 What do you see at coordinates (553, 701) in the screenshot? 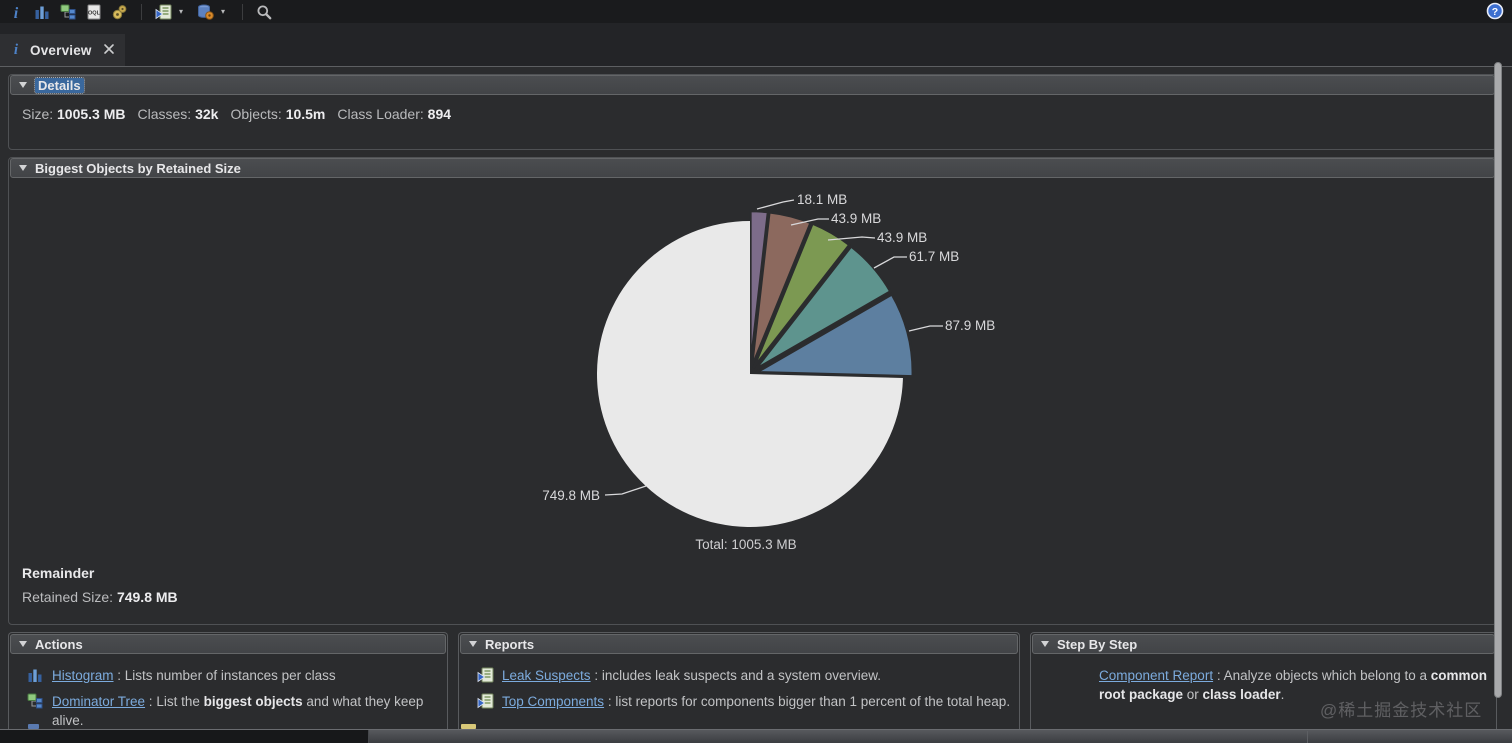
I see `top-components-link: Top Components` at bounding box center [553, 701].